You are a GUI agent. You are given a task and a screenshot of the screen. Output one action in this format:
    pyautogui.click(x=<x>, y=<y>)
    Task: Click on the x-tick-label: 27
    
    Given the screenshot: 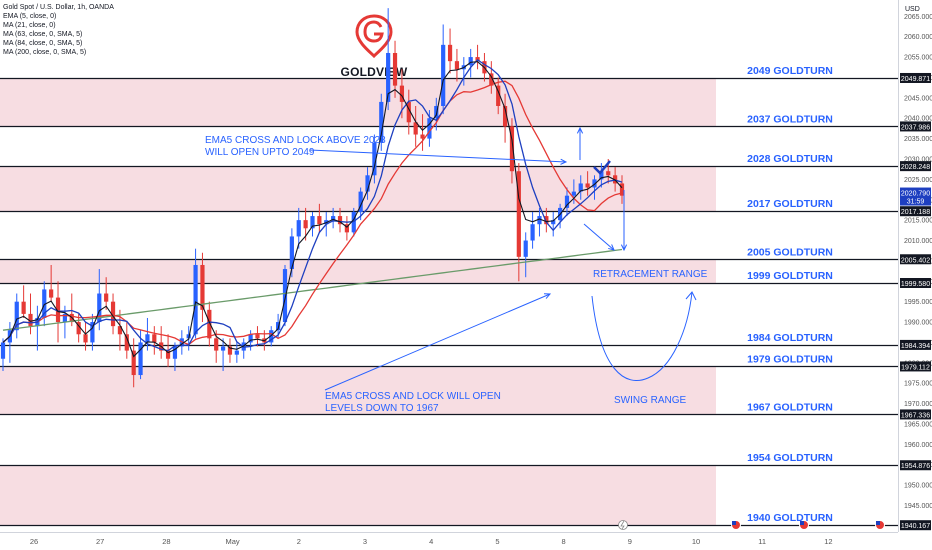 What is the action you would take?
    pyautogui.click(x=100, y=541)
    